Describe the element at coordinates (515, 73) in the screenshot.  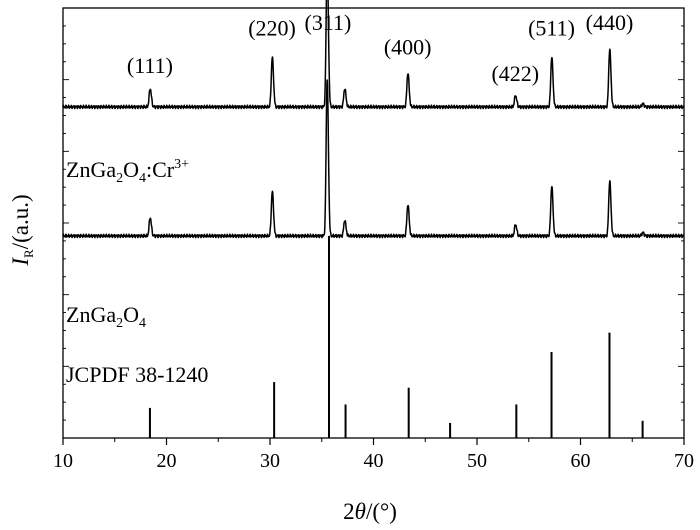
I see `peak-label-4: (422)` at that location.